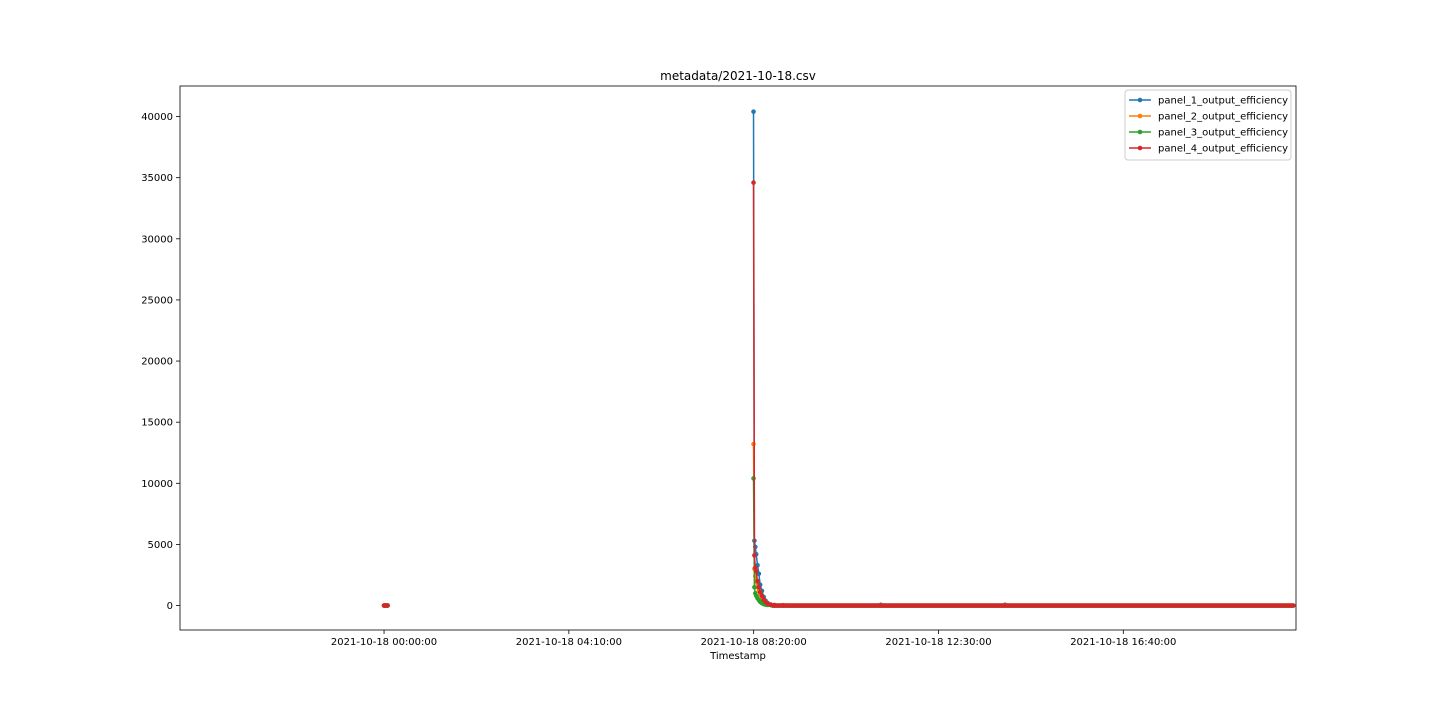 This screenshot has width=1440, height=720. I want to click on x-tick-label: 2021-10-18 08:20:00, so click(754, 642).